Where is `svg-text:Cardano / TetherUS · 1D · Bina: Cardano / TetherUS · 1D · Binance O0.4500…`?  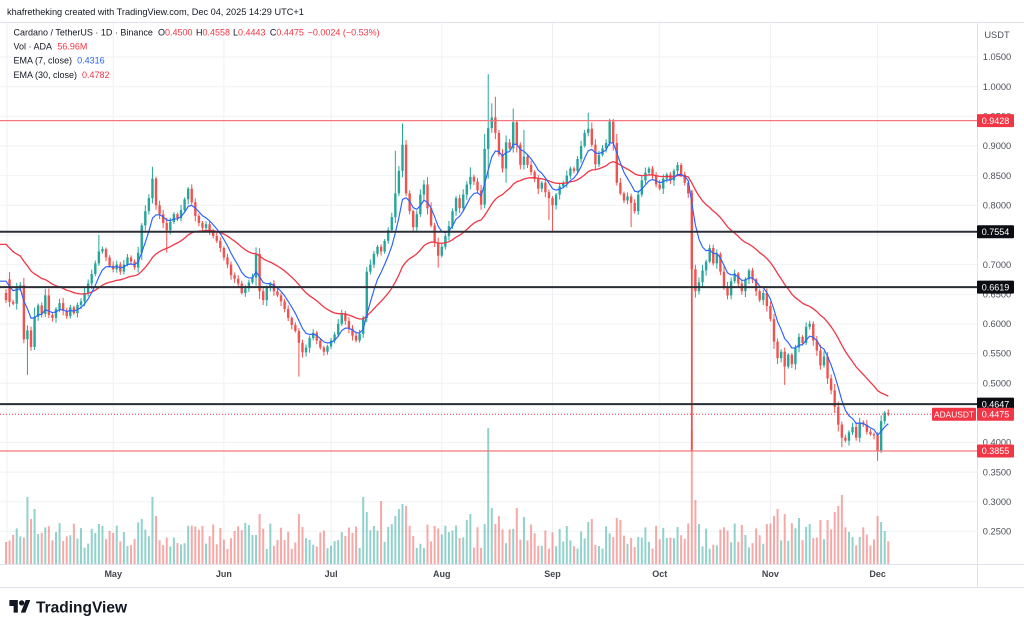
svg-text:Cardano / TetherUS · 1D · Bina: Cardano / TetherUS · 1D · Binance O0.4500… is located at coordinates (197, 33).